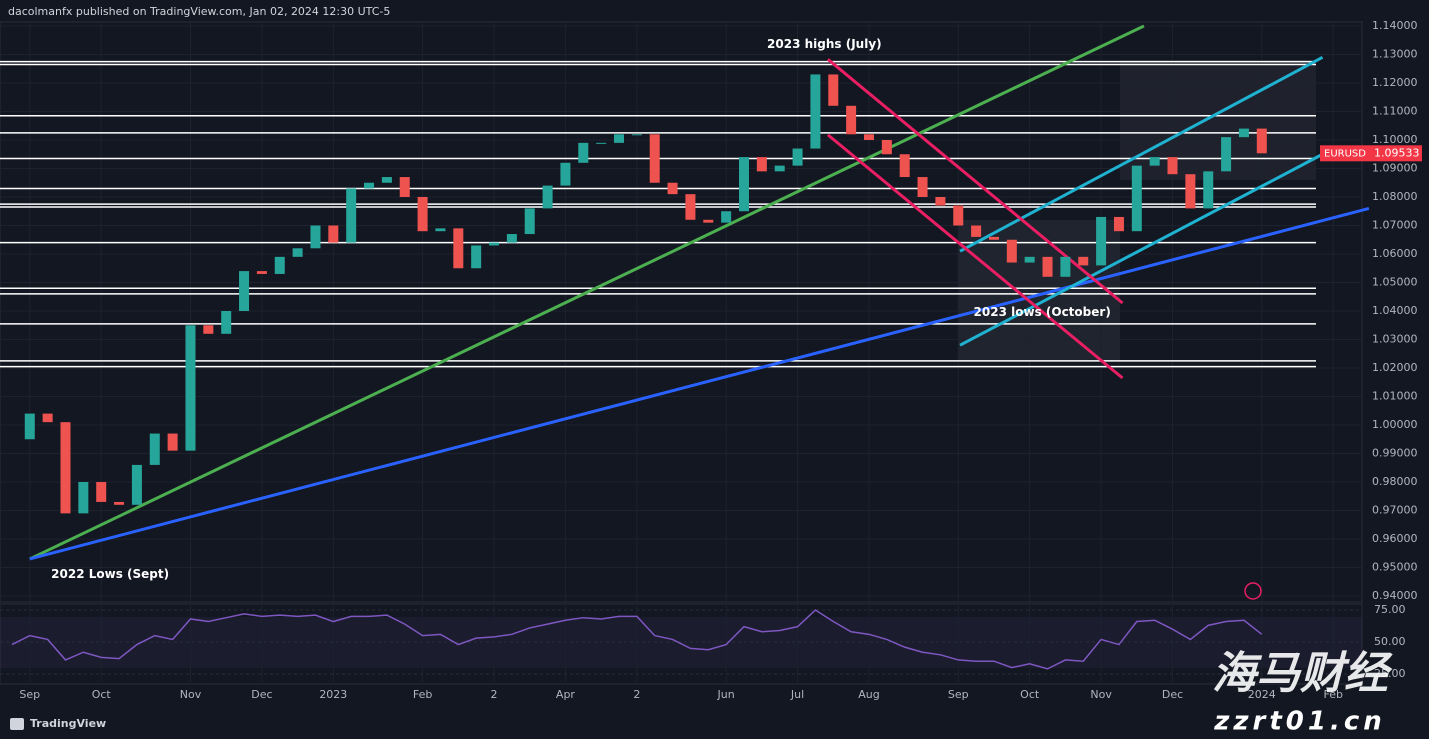  I want to click on rsi-tick-label: 50.00, so click(1390, 641).